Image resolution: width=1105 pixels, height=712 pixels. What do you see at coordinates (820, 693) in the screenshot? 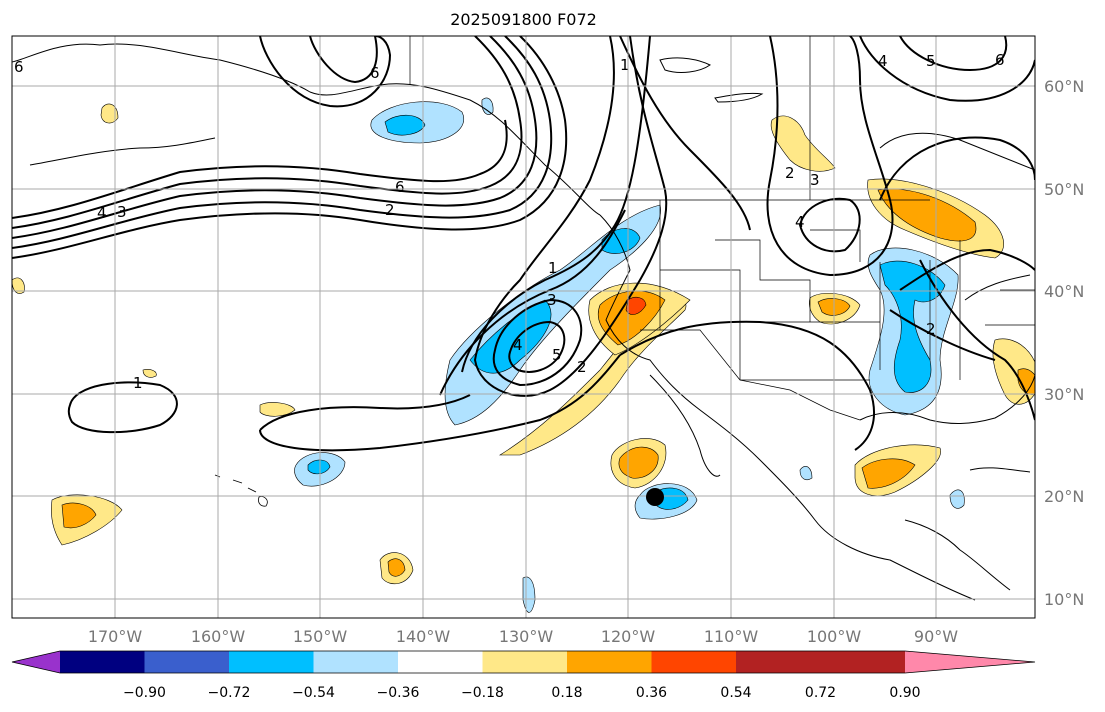
I see `colorbar-tick-label: 0.72` at bounding box center [820, 693].